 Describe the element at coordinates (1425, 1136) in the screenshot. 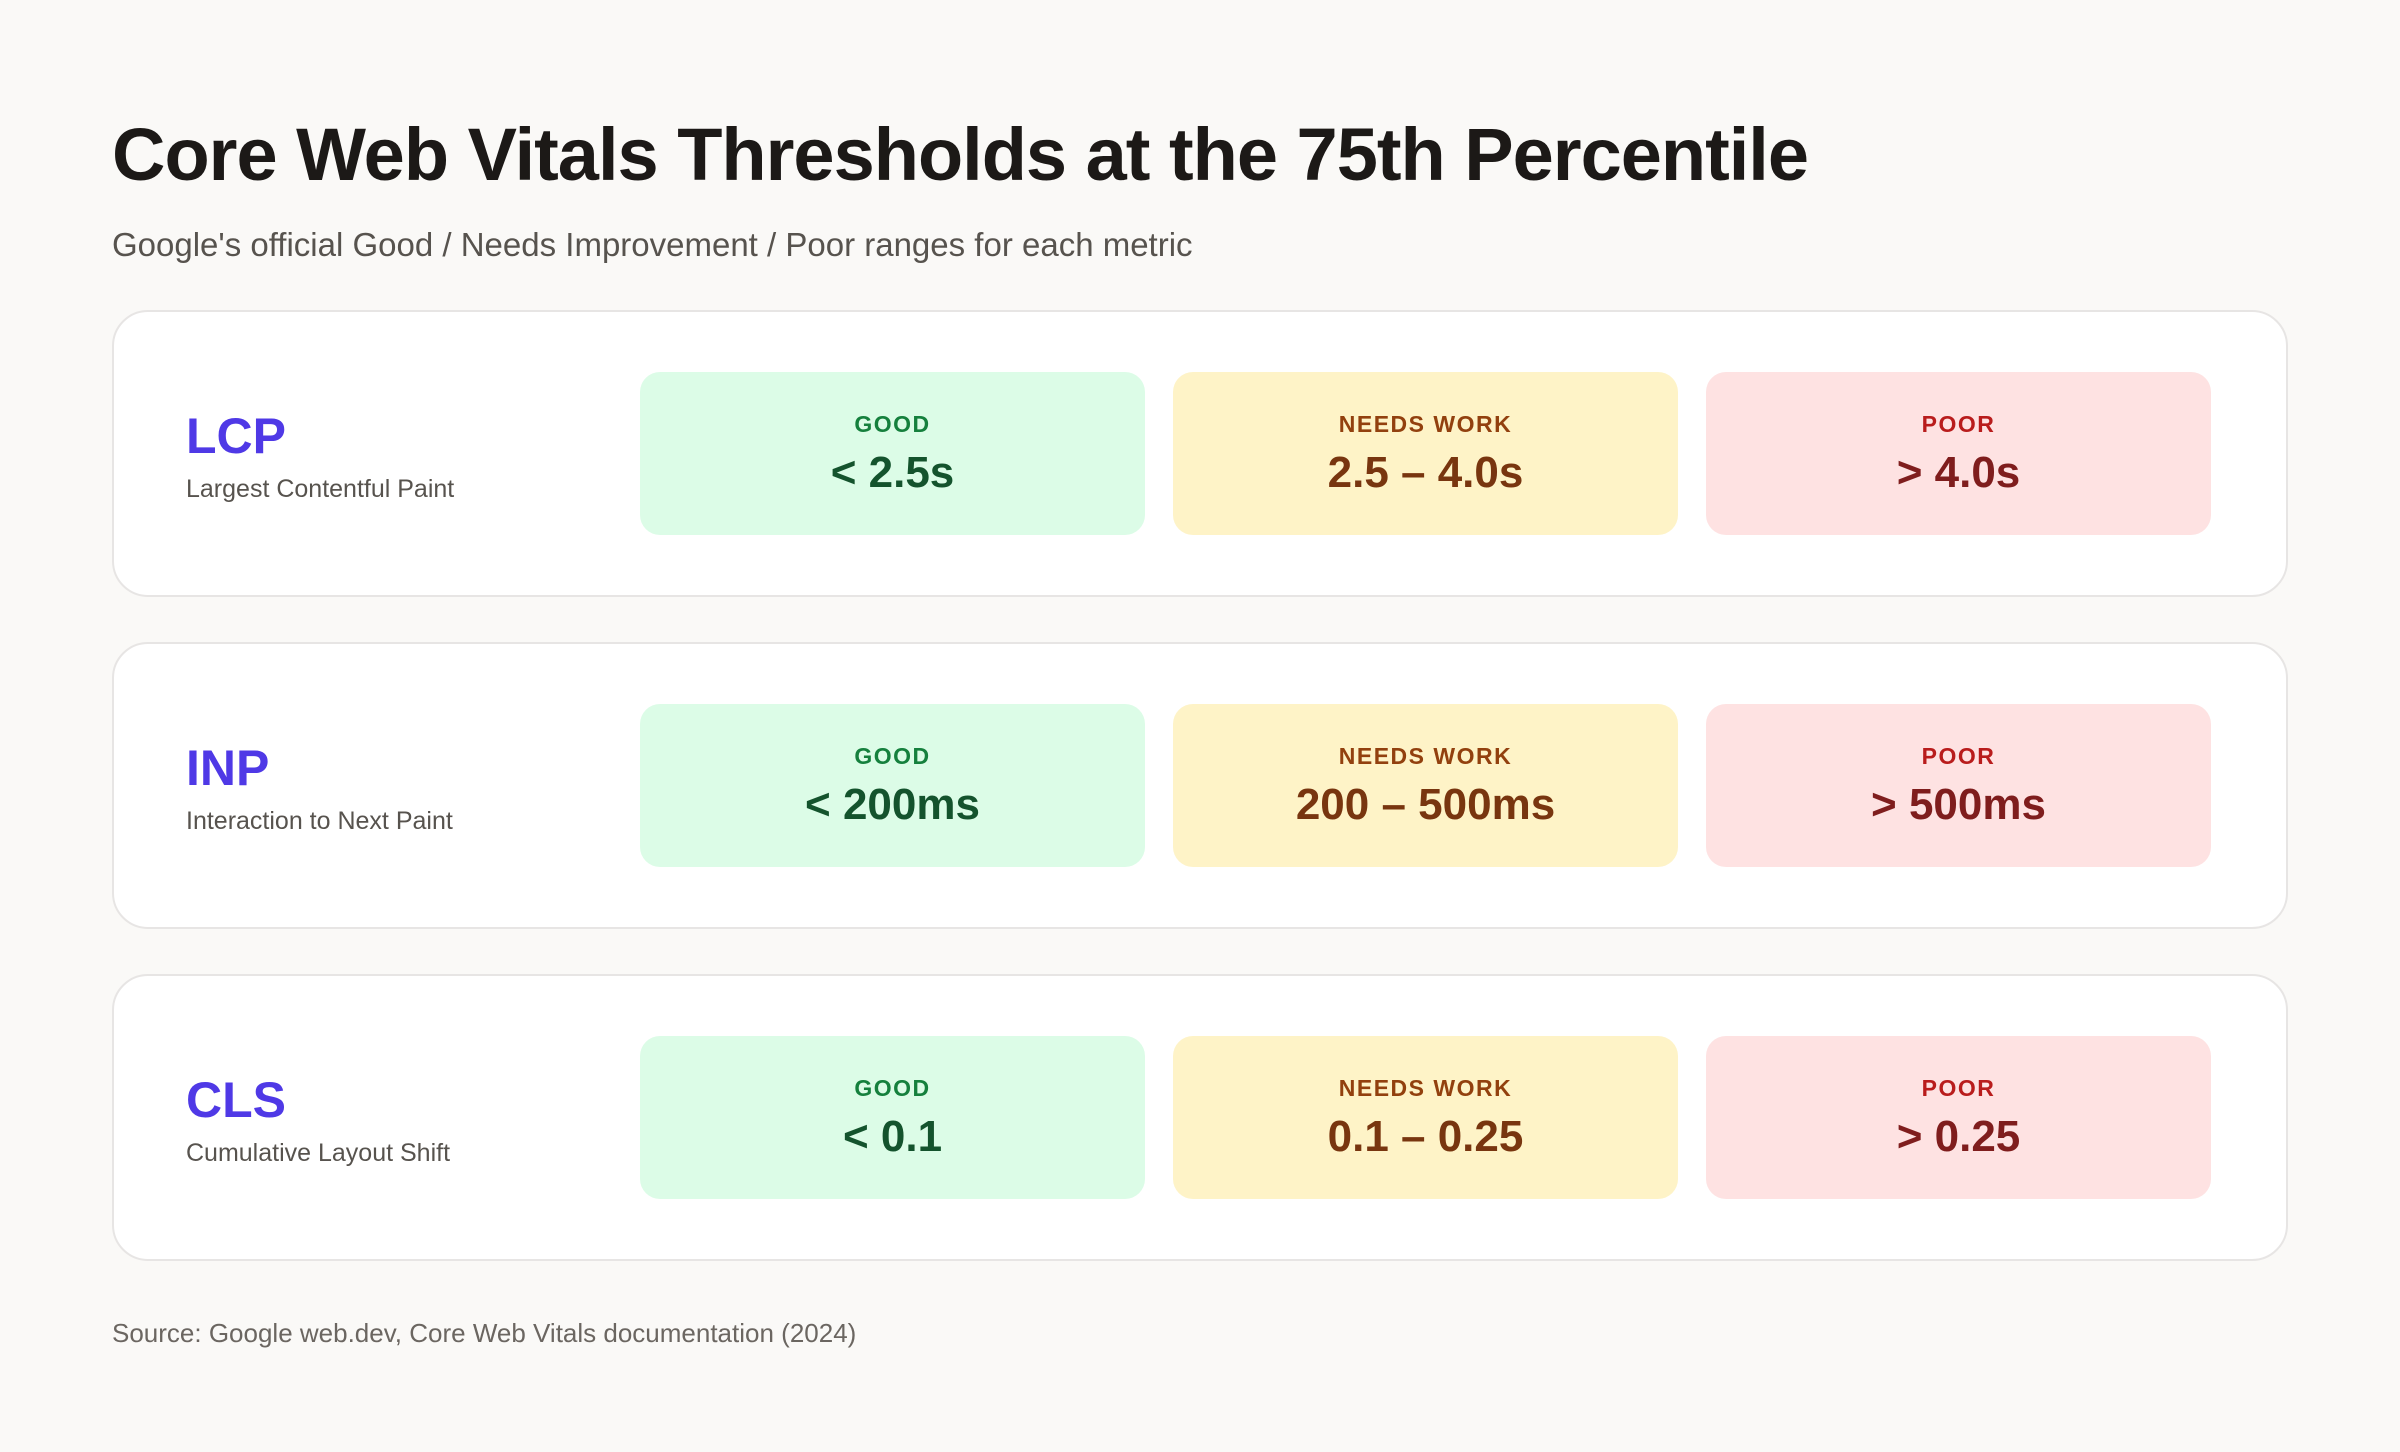

I see `needs-work-value: 0.1 – 0.25` at that location.